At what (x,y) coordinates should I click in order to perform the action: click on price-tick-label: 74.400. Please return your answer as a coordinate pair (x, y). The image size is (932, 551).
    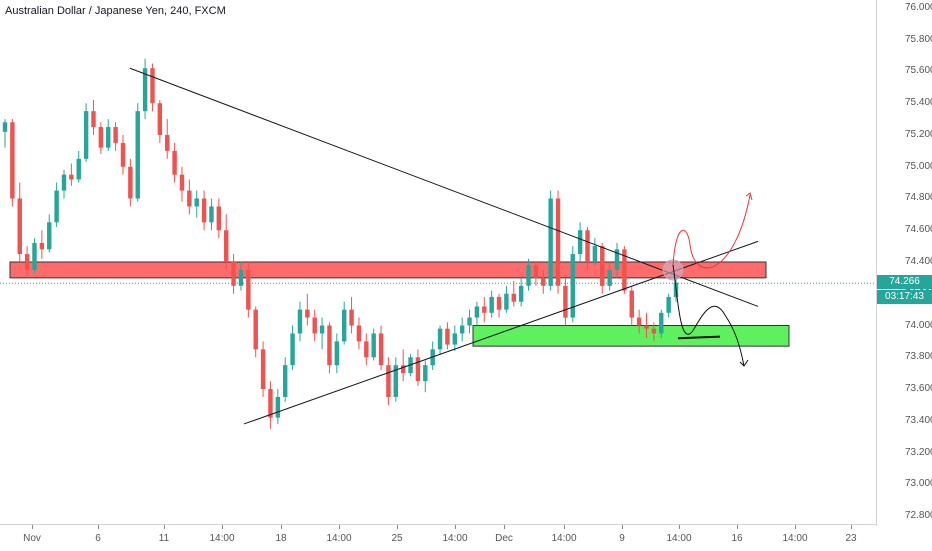
    Looking at the image, I should click on (918, 261).